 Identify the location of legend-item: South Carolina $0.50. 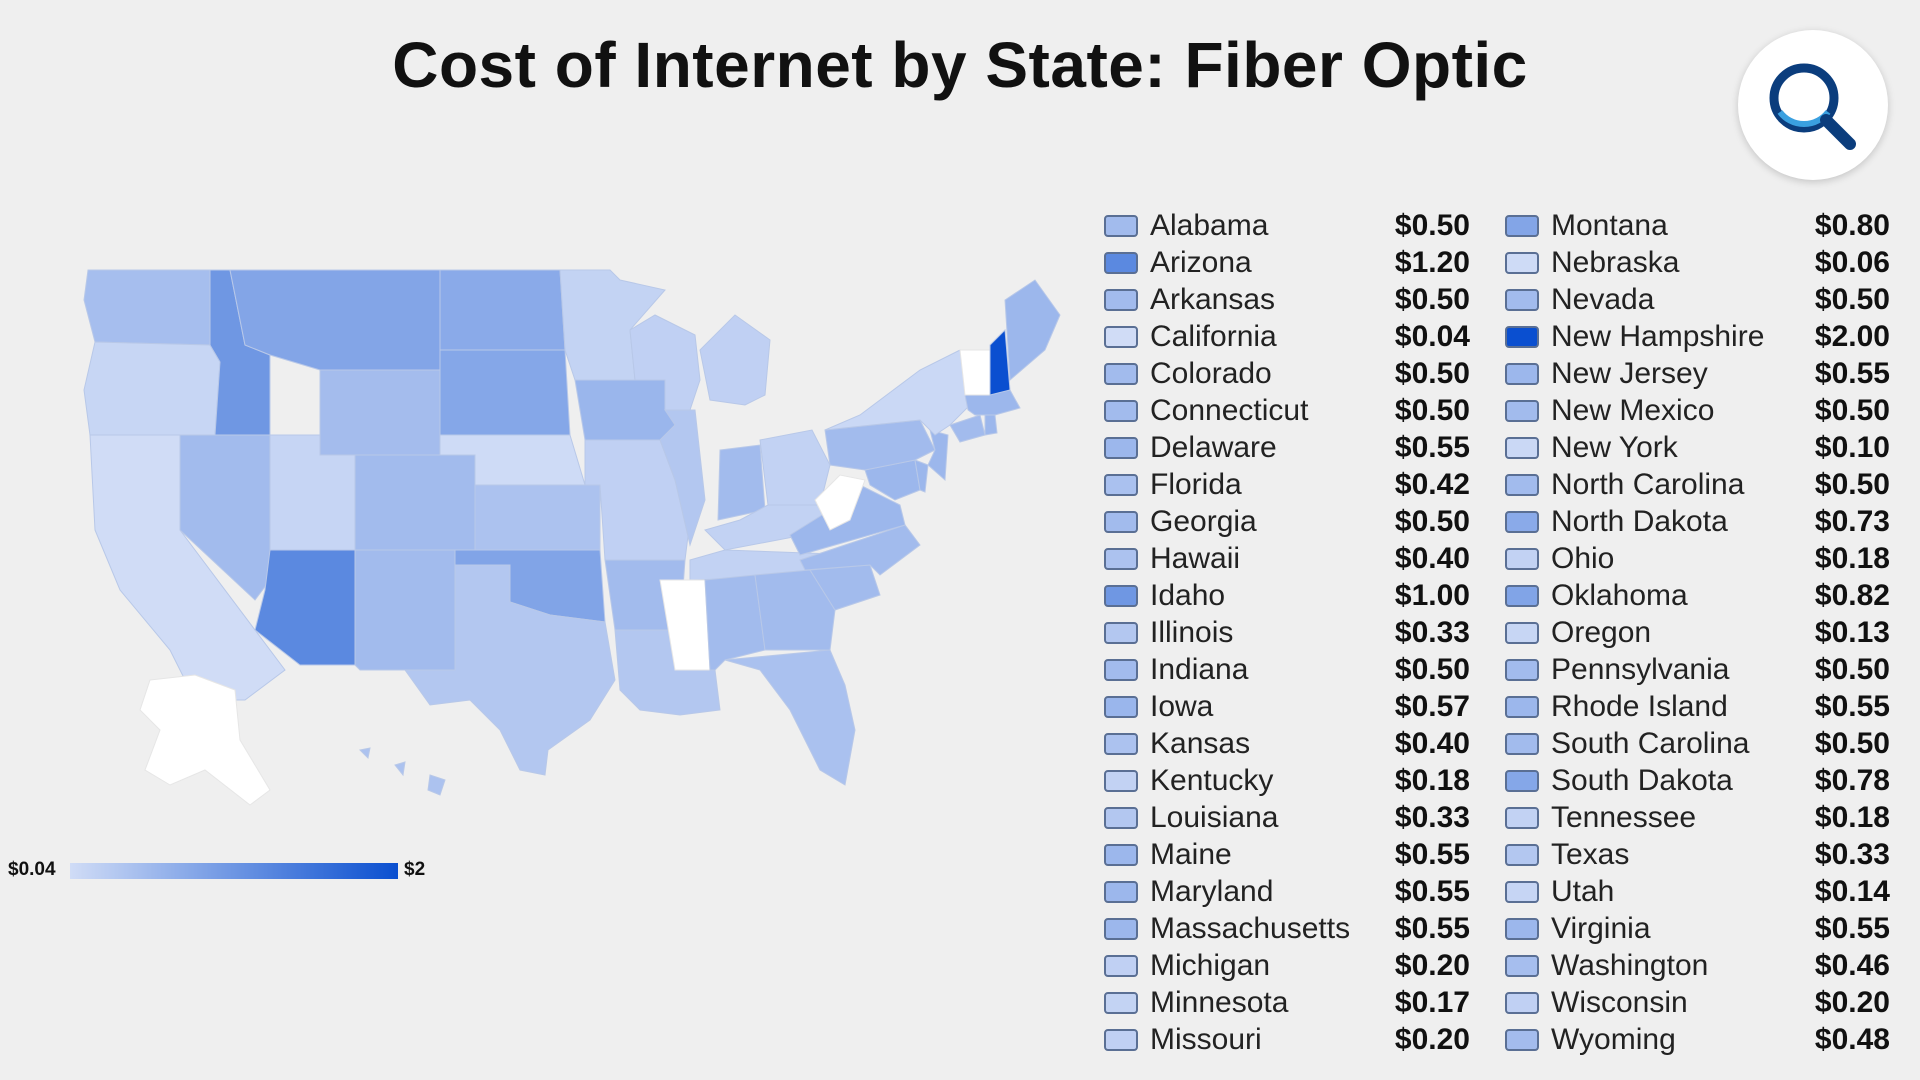
(1697, 743).